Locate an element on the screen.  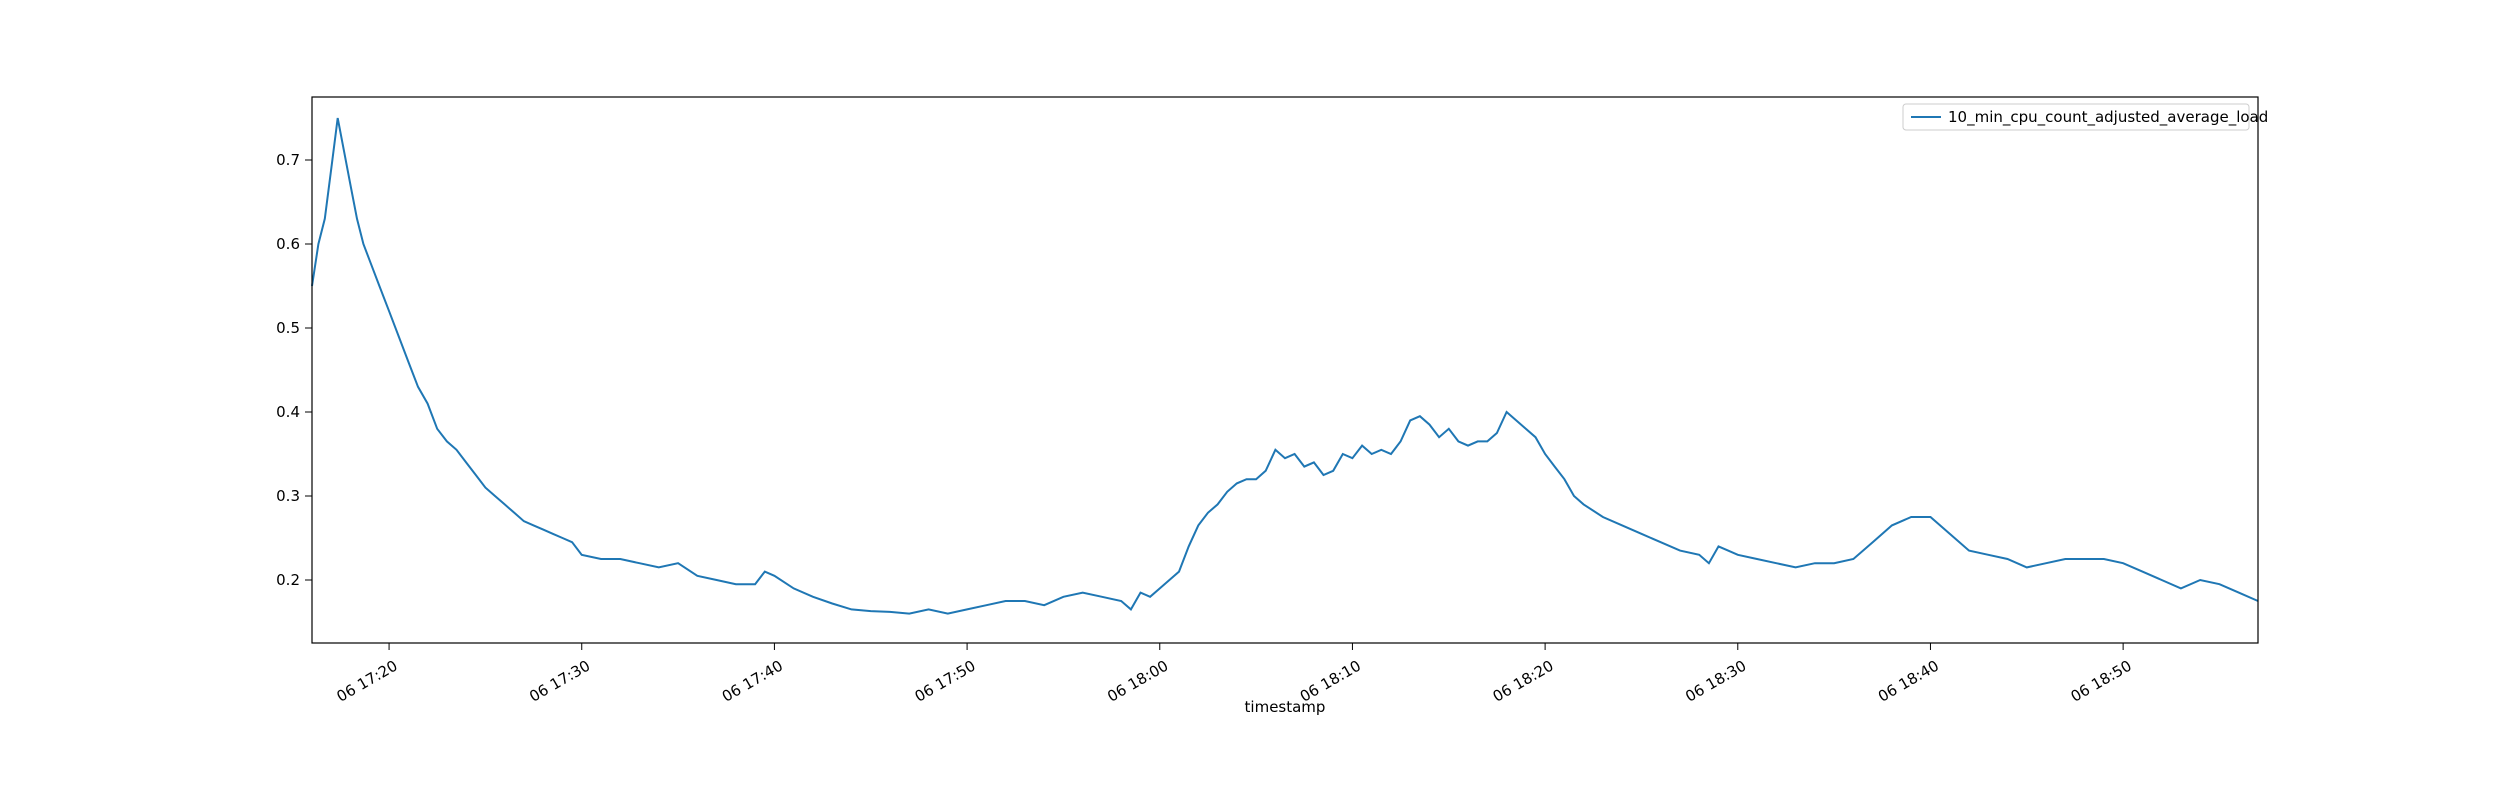
legend-label: 10_min_cpu_count_adjusted_average_load is located at coordinates (2108, 117).